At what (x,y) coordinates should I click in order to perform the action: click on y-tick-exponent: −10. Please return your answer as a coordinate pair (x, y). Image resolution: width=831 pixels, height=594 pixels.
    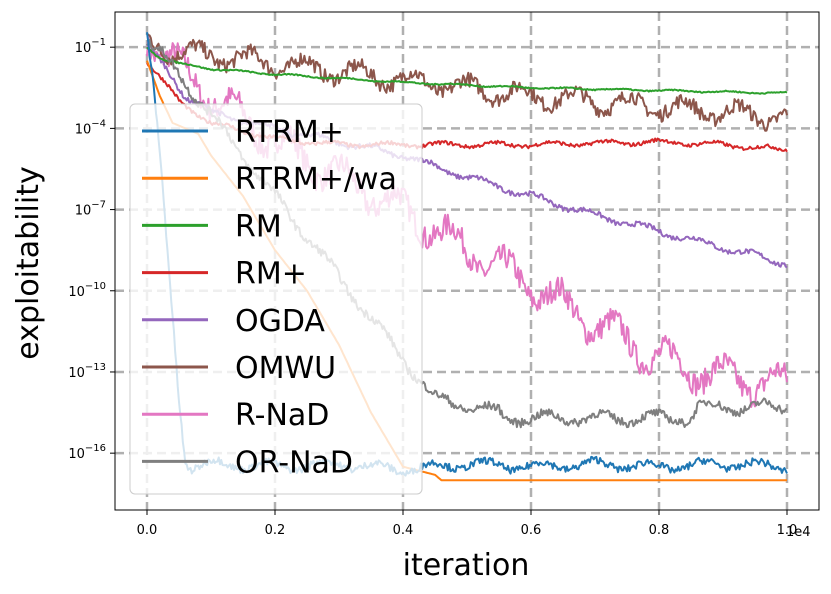
    Looking at the image, I should click on (95, 286).